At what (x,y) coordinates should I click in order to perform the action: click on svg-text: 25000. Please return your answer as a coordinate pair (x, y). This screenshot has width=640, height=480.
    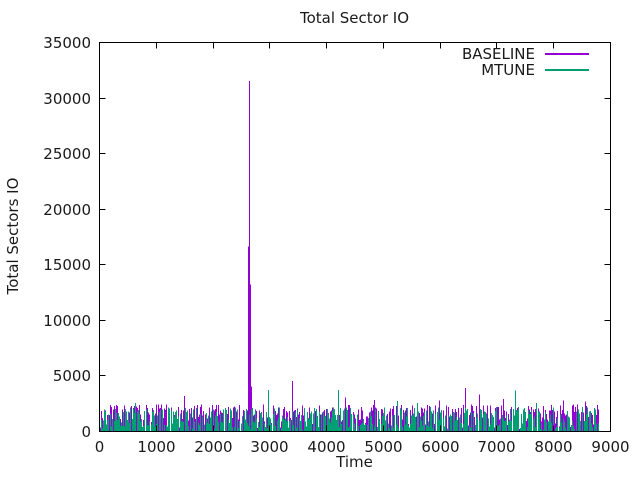
    Looking at the image, I should click on (67, 154).